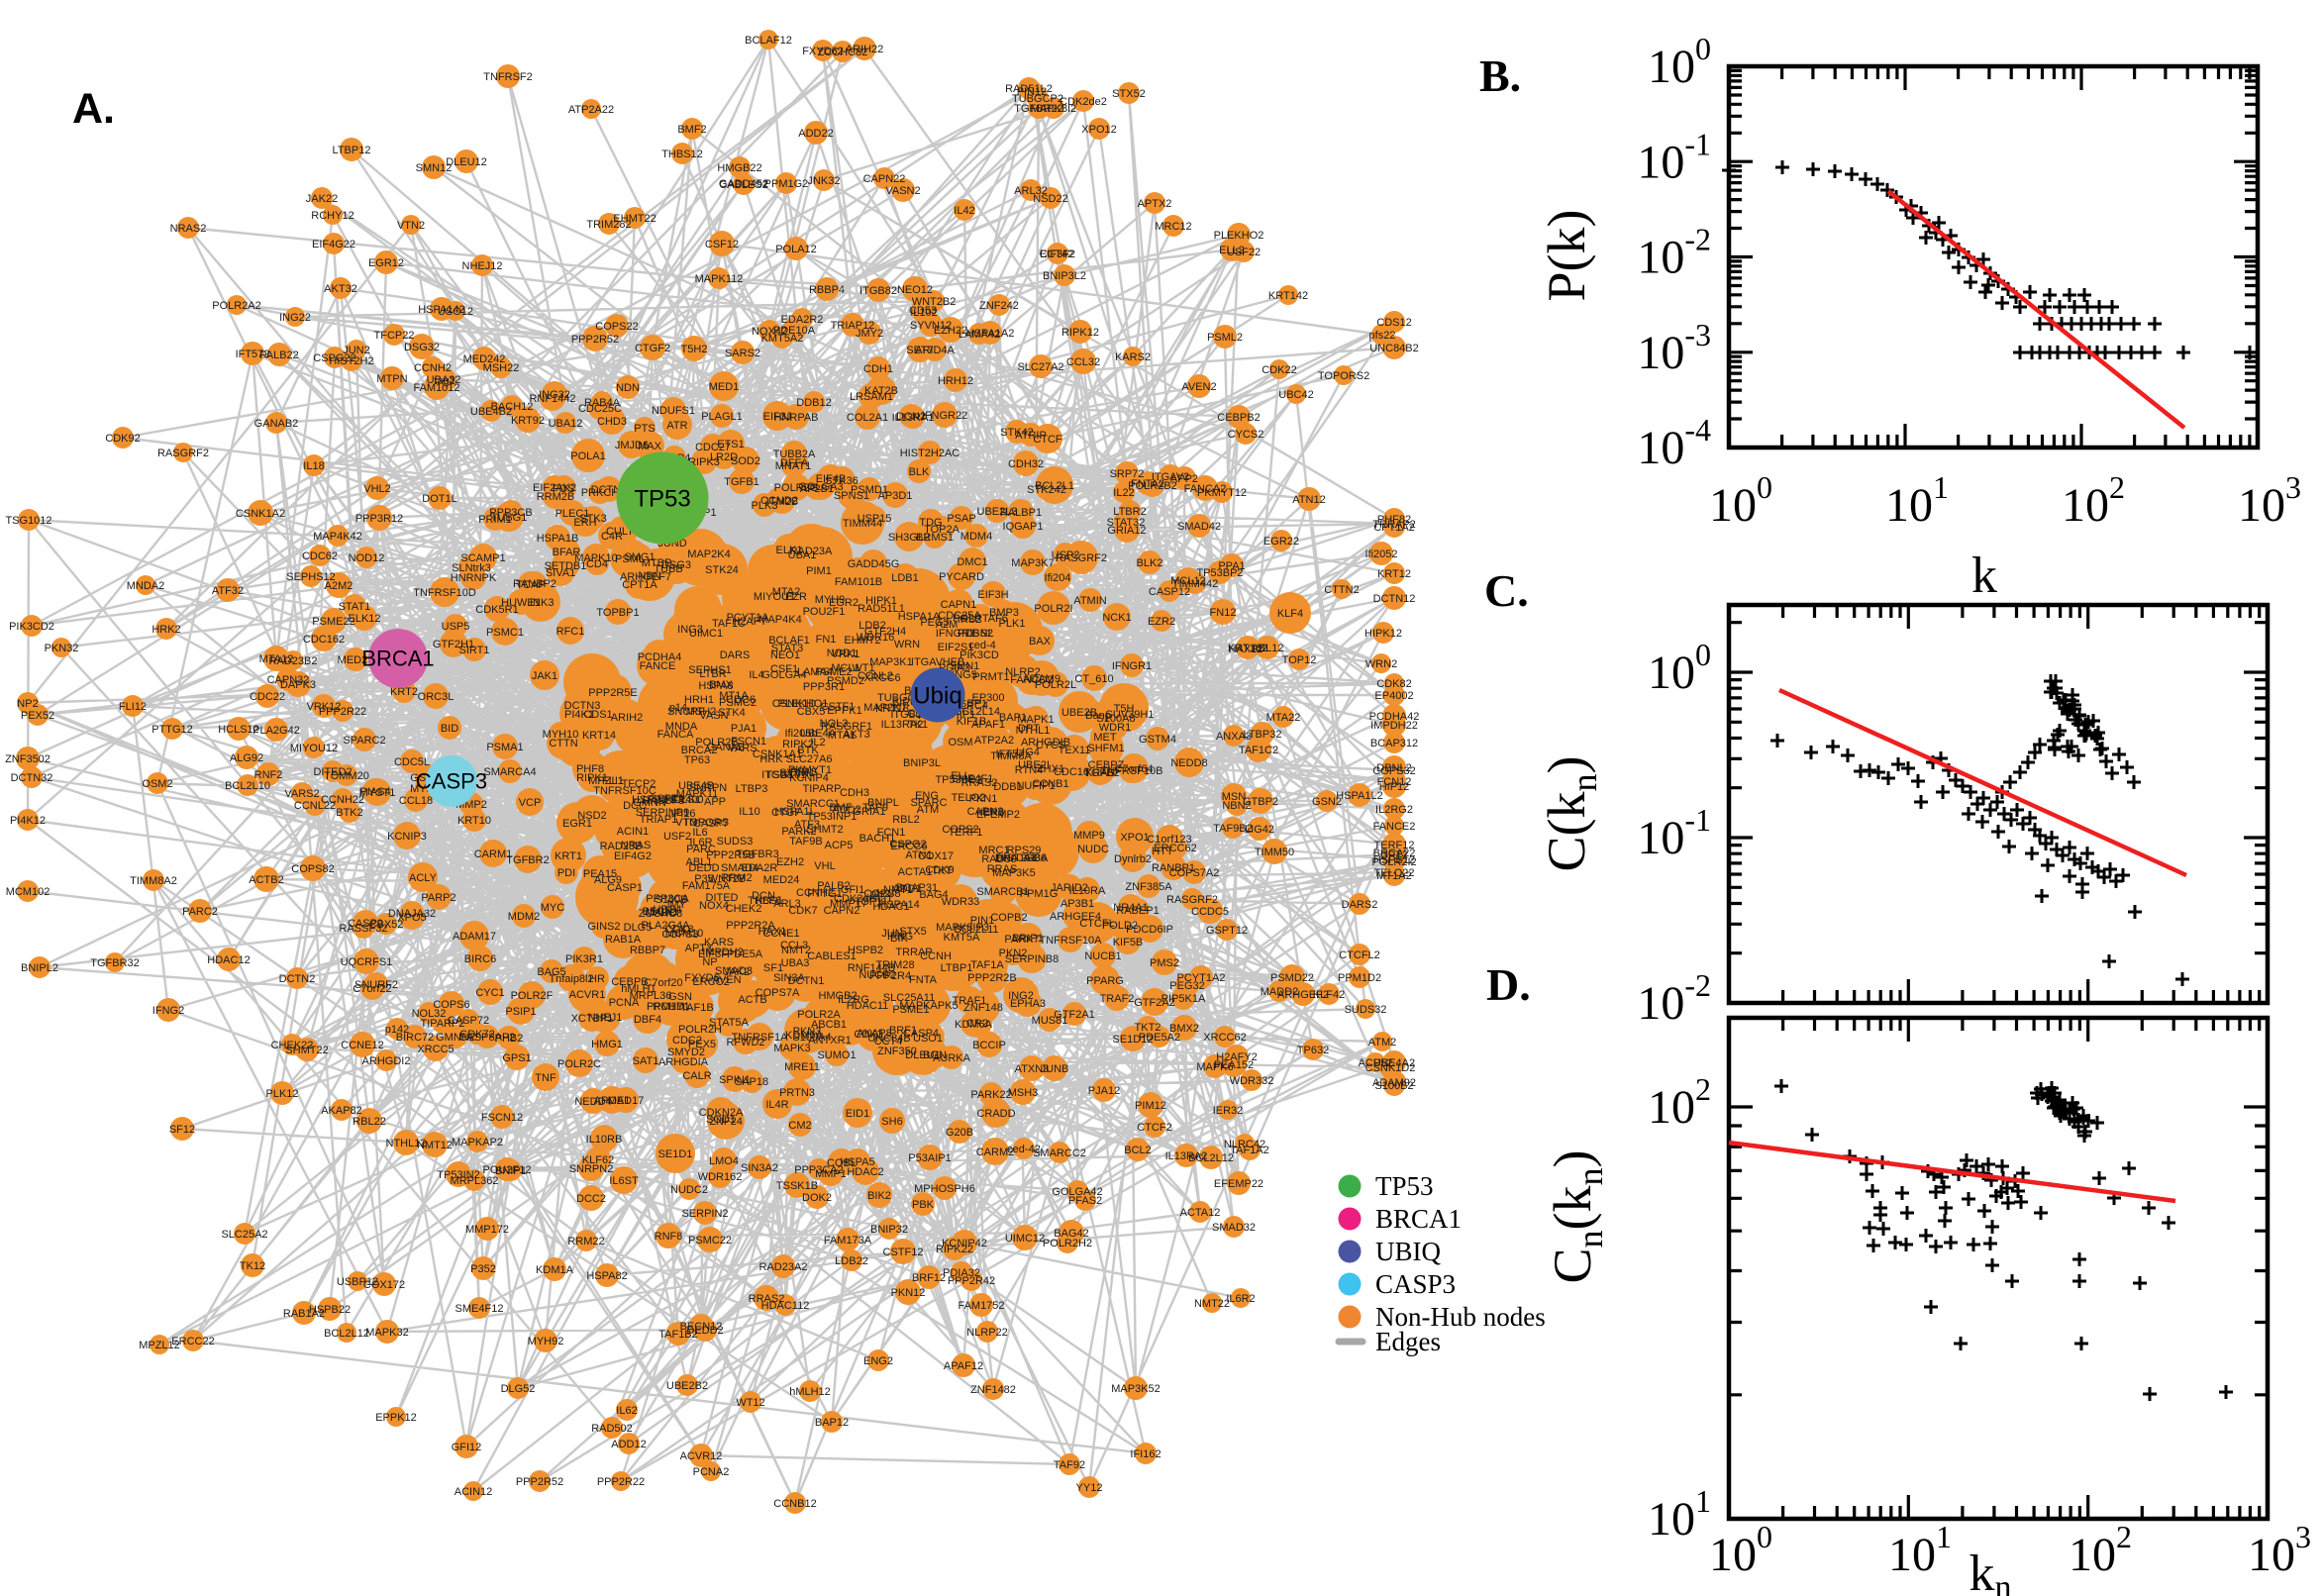  What do you see at coordinates (1394, 726) in the screenshot?
I see `svg-text: IMPDH22` at bounding box center [1394, 726].